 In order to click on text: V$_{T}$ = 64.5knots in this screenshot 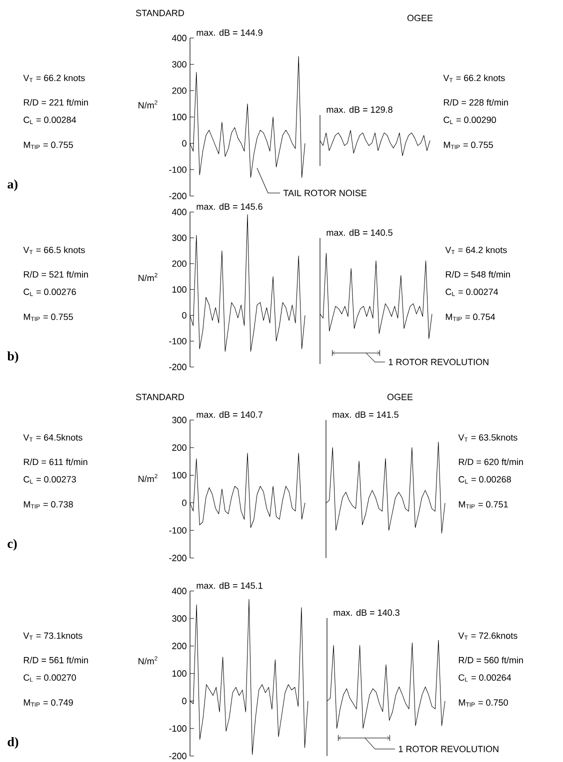, I will do `click(52, 438)`.